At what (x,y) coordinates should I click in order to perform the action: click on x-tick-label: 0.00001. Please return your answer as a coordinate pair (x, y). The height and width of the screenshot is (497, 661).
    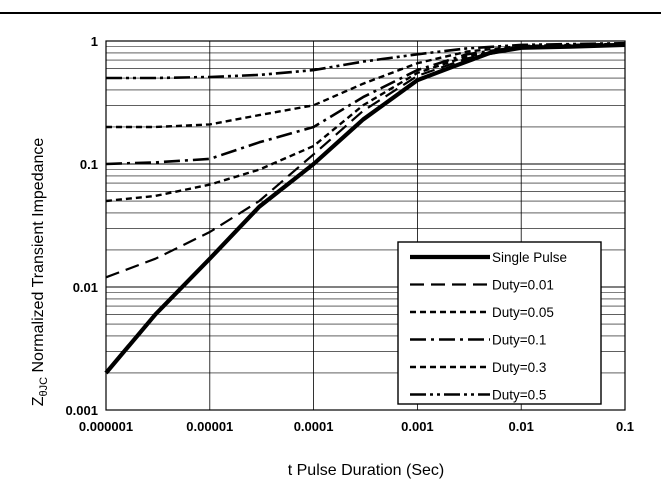
    Looking at the image, I should click on (209, 426).